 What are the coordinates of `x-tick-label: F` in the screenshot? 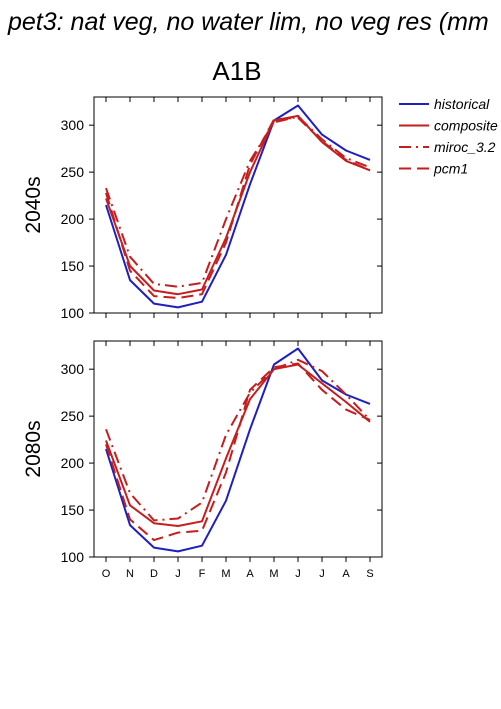 It's located at (202, 574).